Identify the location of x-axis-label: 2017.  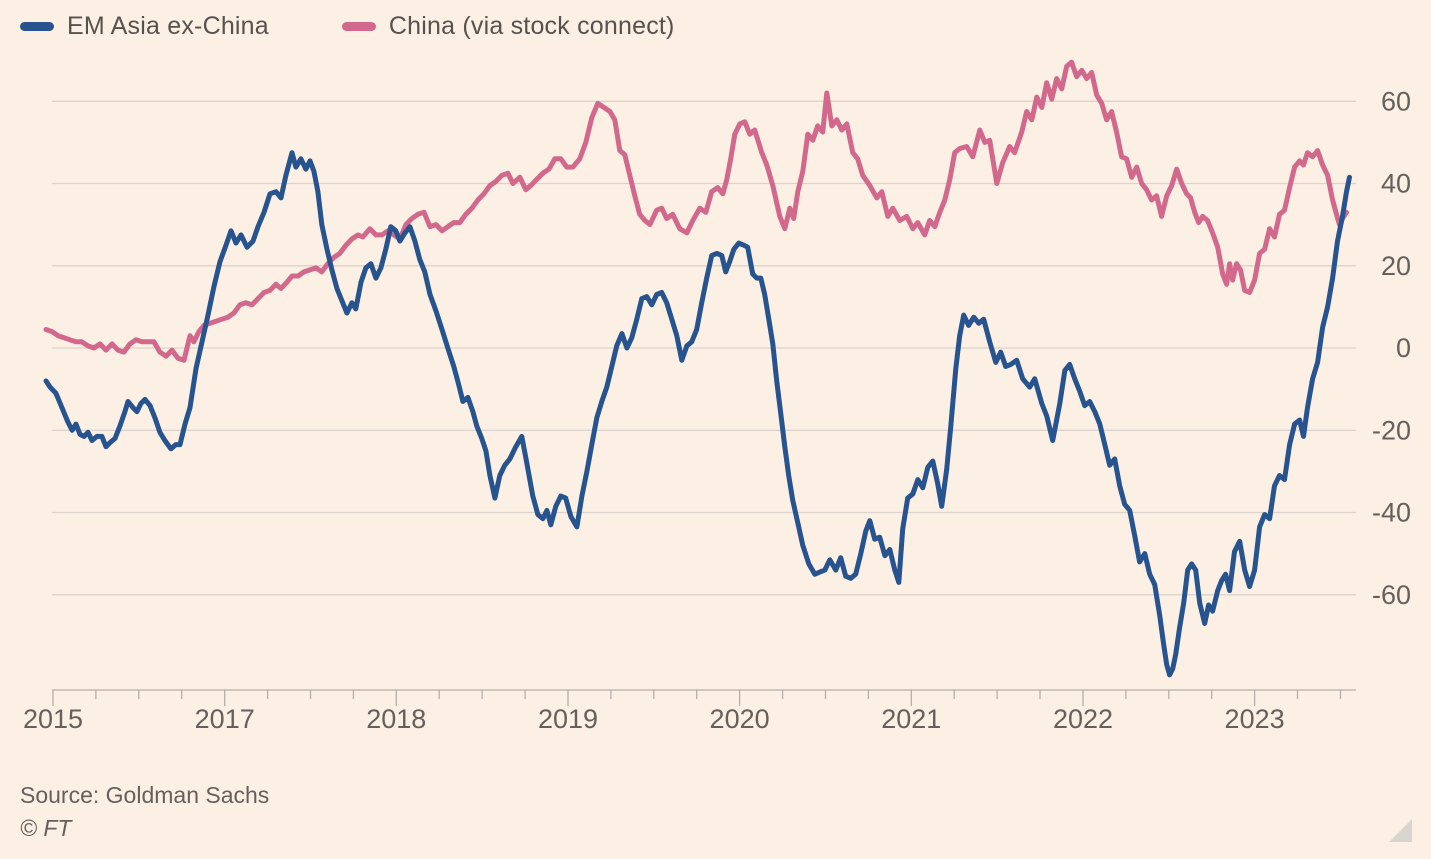
(225, 719).